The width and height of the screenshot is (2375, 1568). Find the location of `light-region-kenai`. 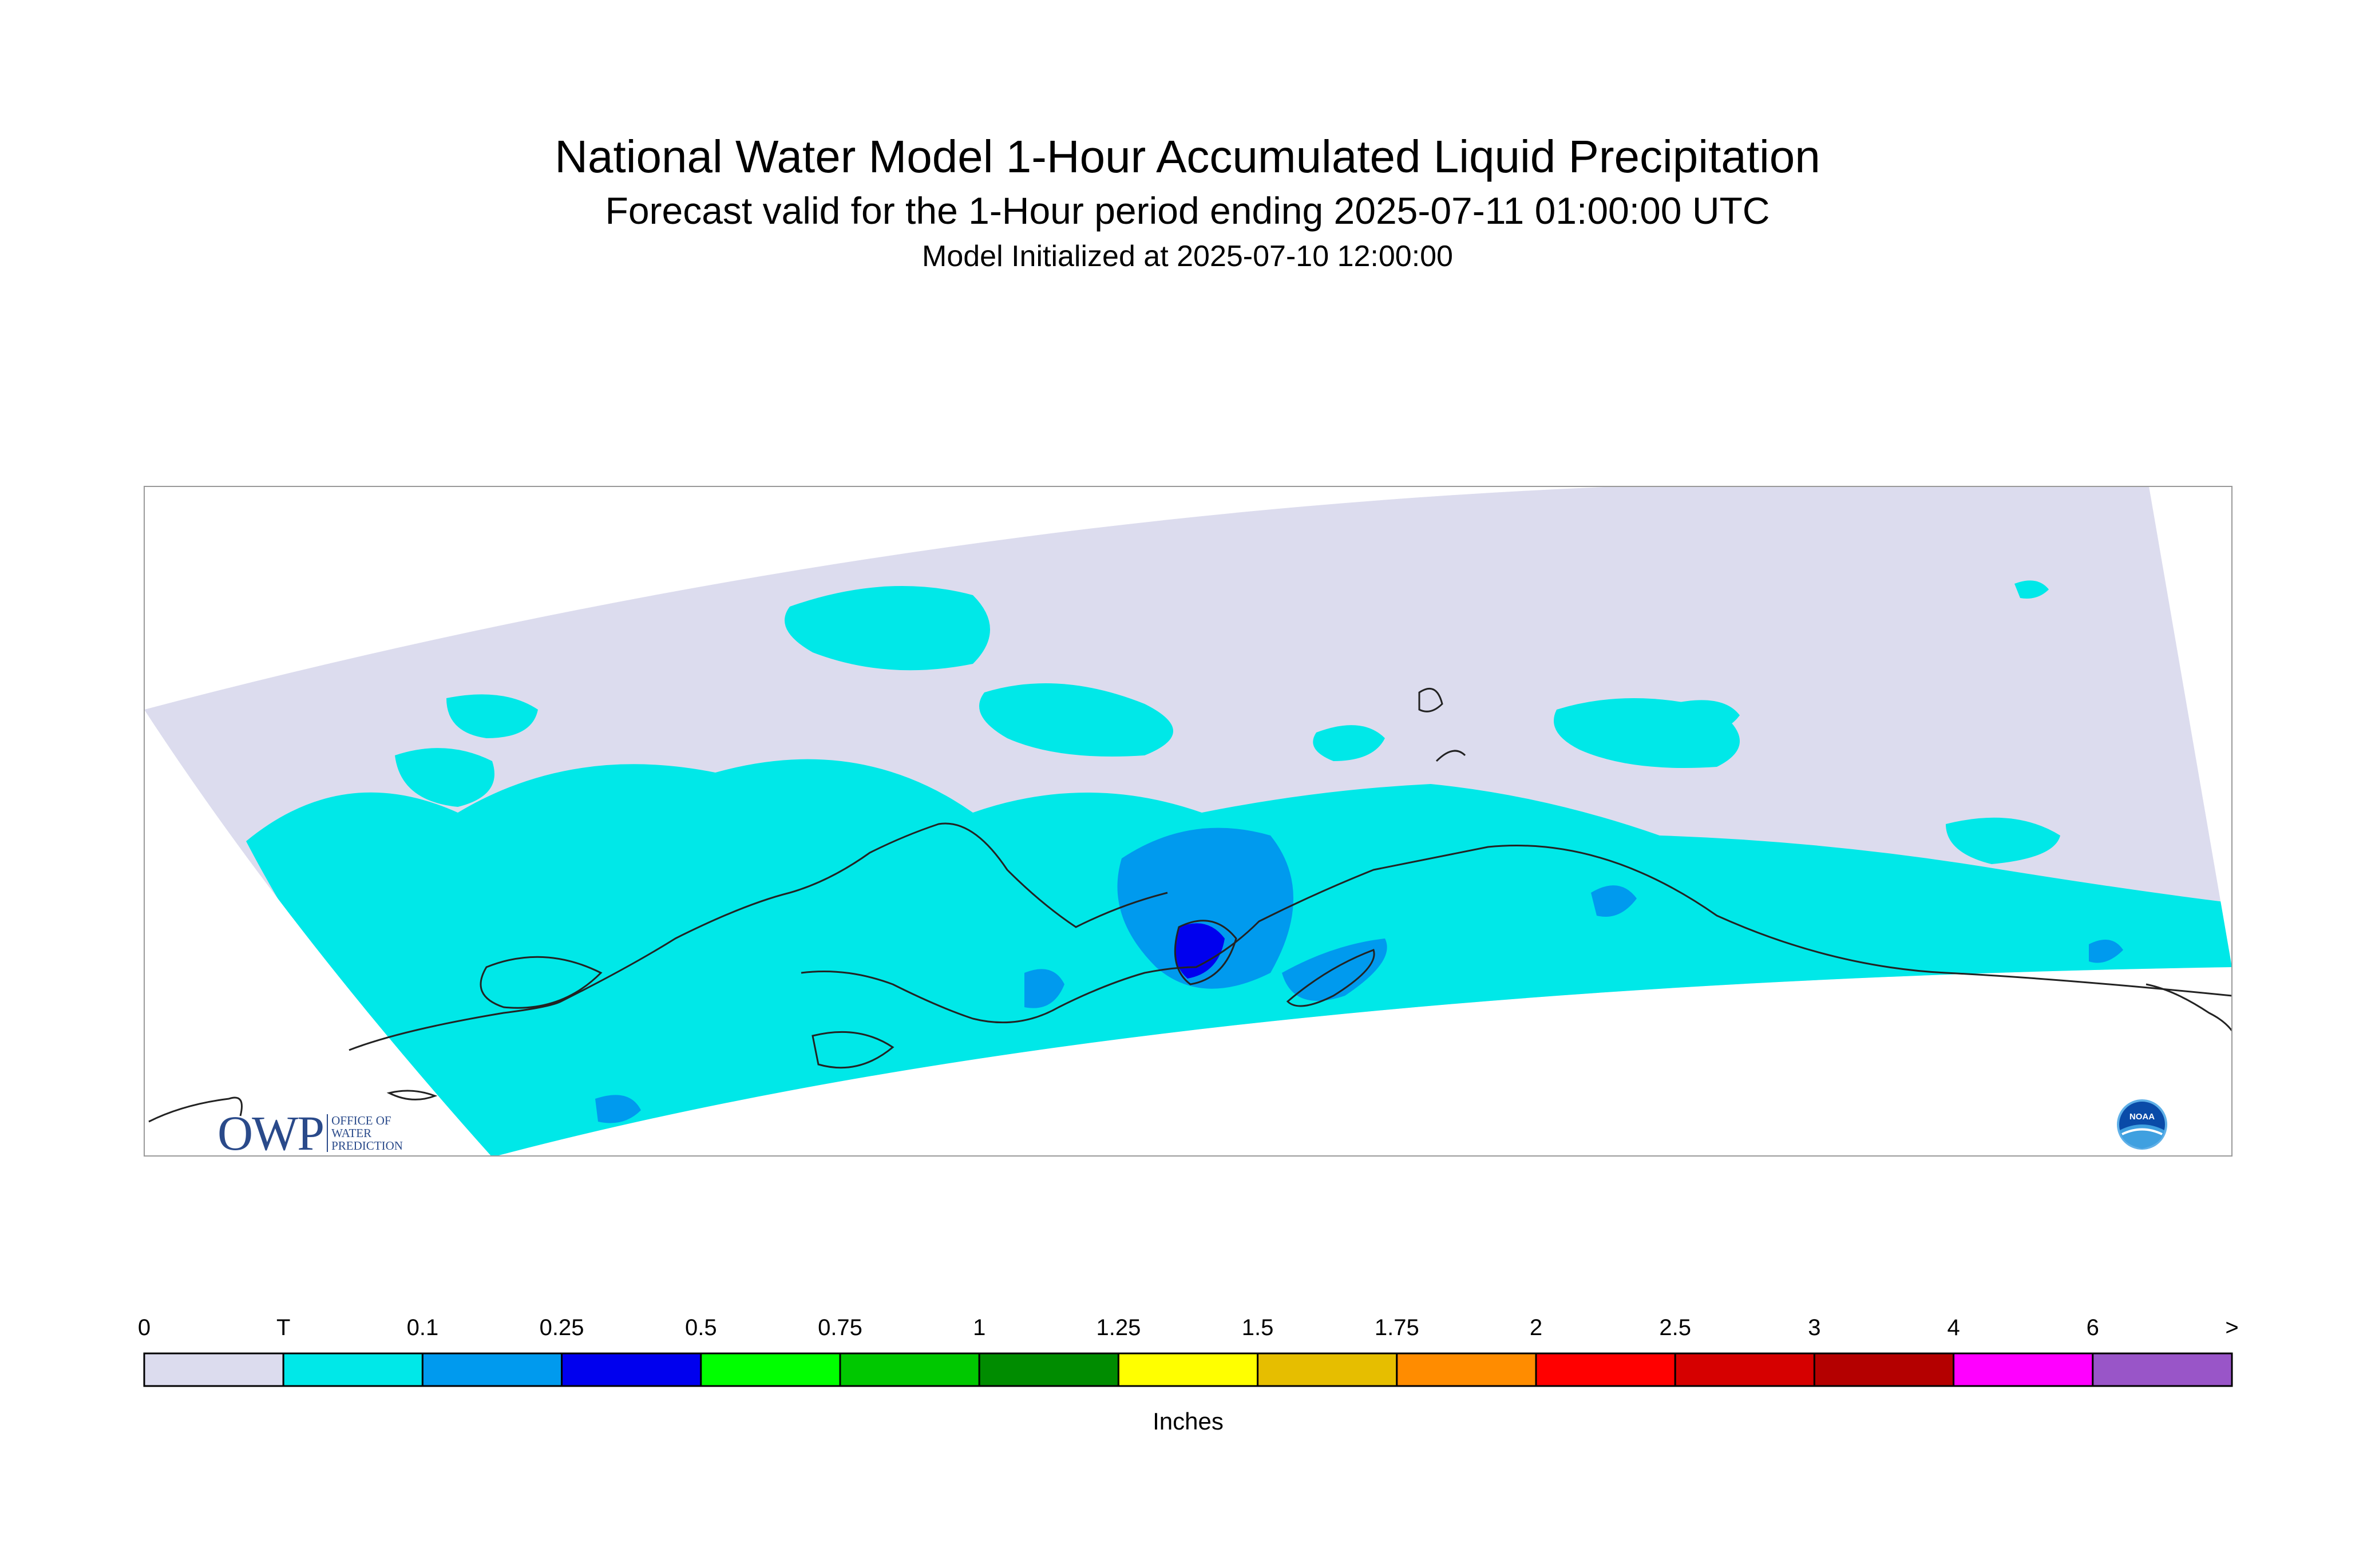

light-region-kenai is located at coordinates (1205, 908).